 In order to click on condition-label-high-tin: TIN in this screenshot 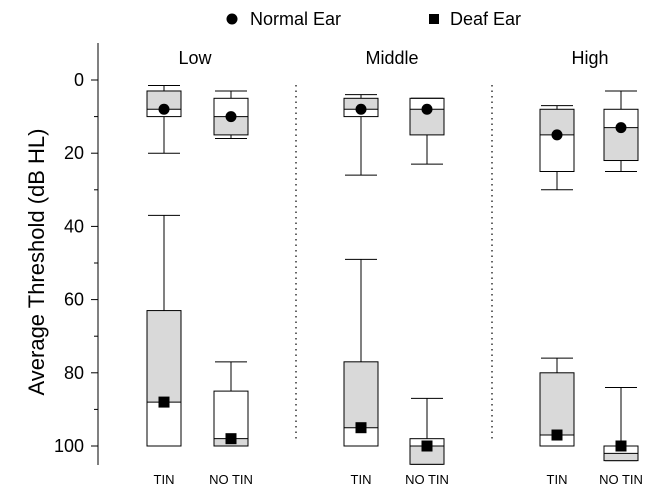, I will do `click(557, 479)`.